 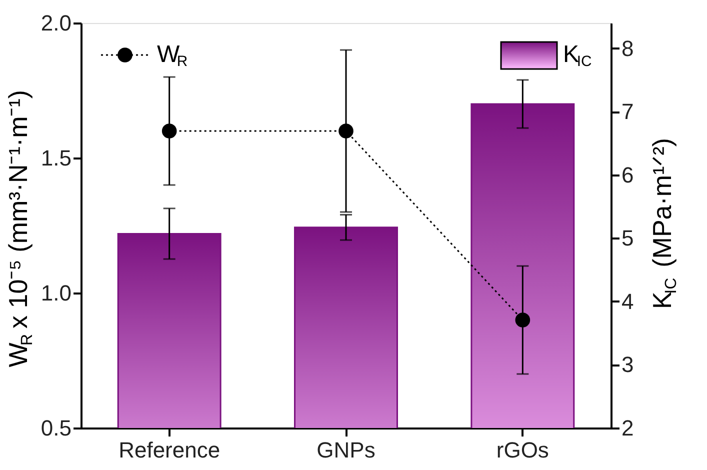 What do you see at coordinates (56, 293) in the screenshot?
I see `y-tick-label: 1.0` at bounding box center [56, 293].